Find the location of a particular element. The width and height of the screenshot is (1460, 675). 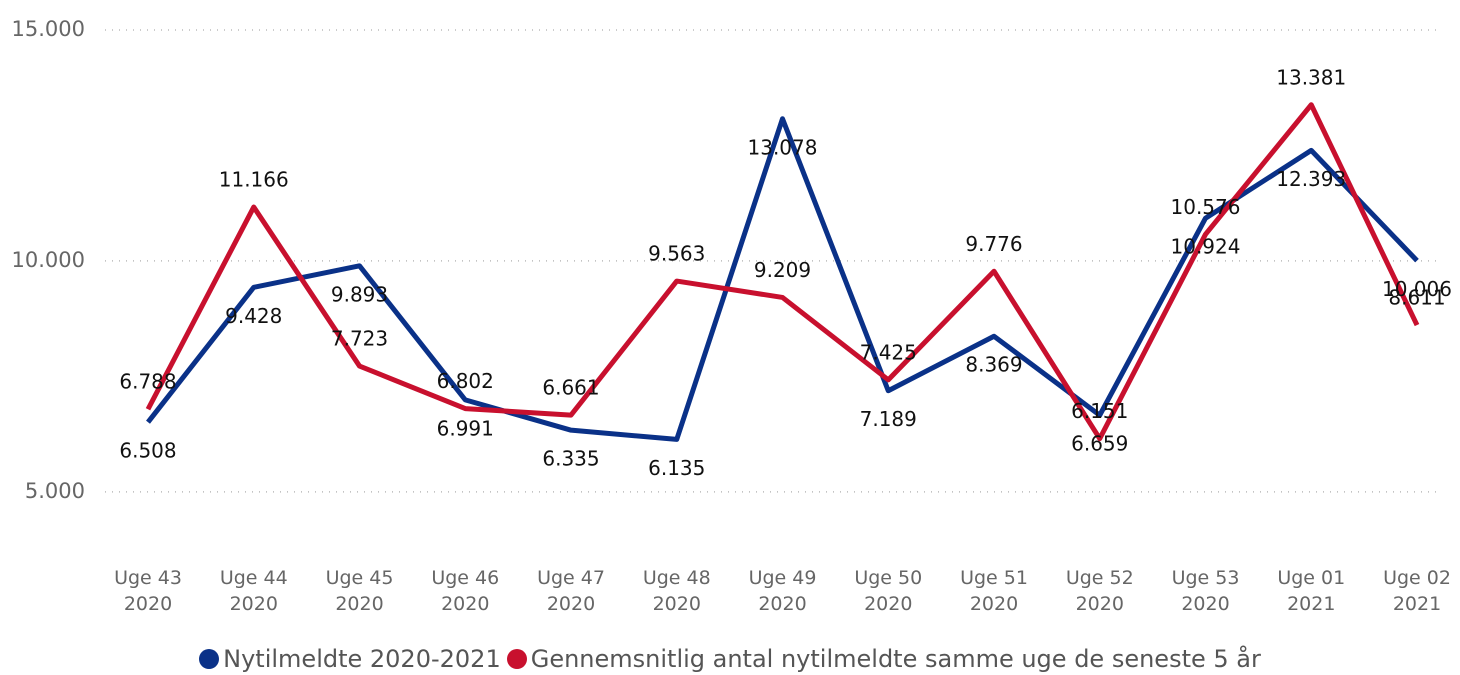

x-tick-label: Uge 51 2020 is located at coordinates (994, 591).